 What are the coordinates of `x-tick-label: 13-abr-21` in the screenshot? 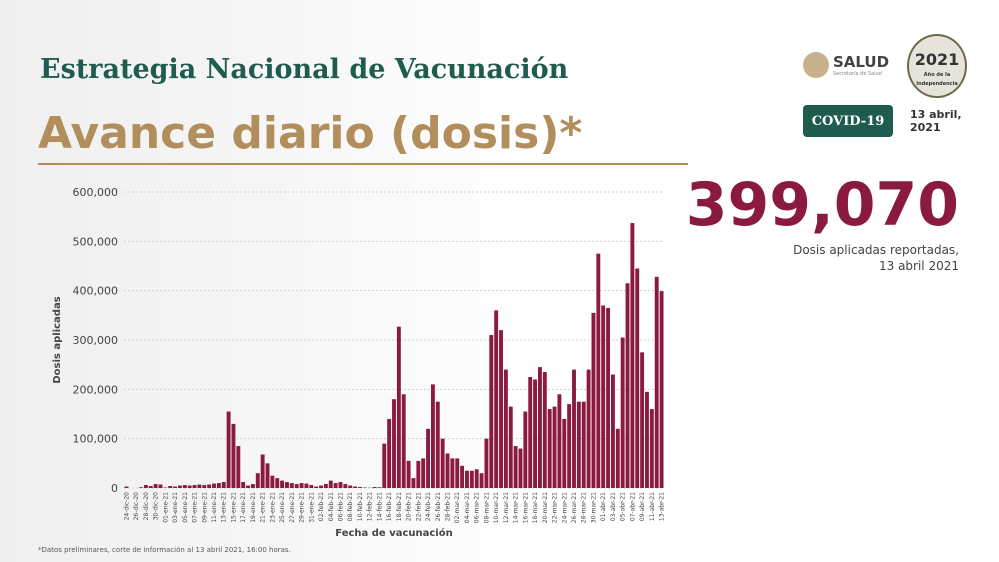 It's located at (662, 506).